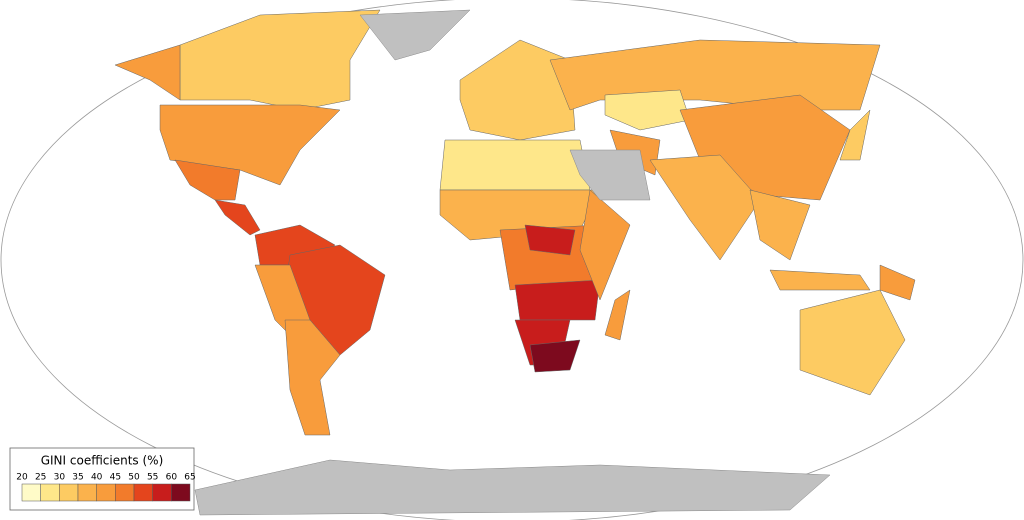 Image resolution: width=1024 pixels, height=520 pixels. Describe the element at coordinates (22, 478) in the screenshot. I see `legend-tick-label: 20` at that location.